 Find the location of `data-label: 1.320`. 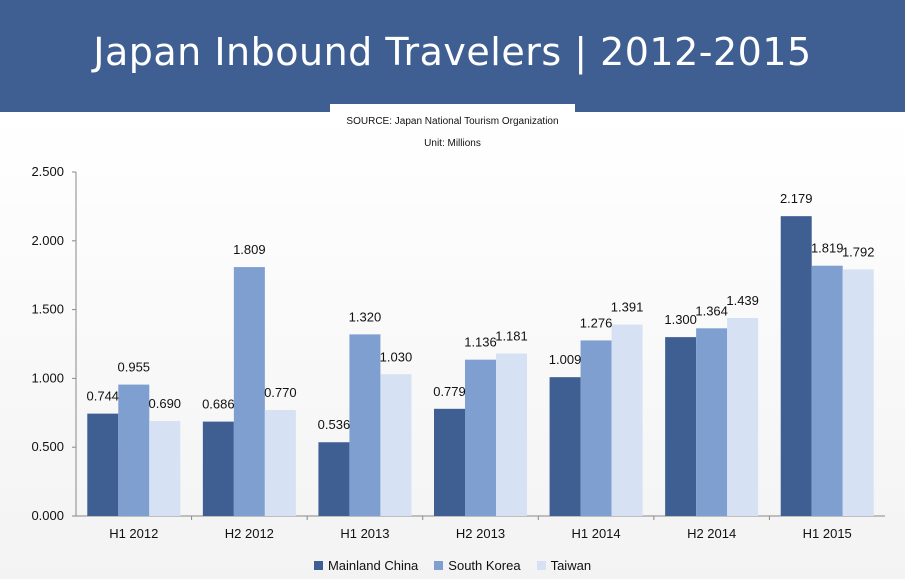

data-label: 1.320 is located at coordinates (365, 316).